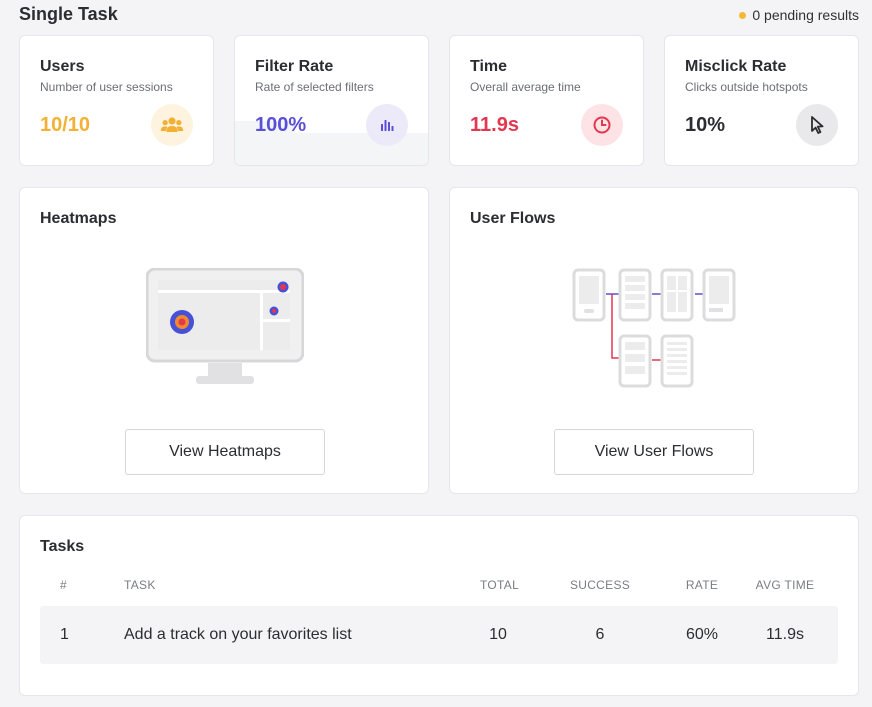 The image size is (872, 707). I want to click on user-flows-illustration, so click(654, 328).